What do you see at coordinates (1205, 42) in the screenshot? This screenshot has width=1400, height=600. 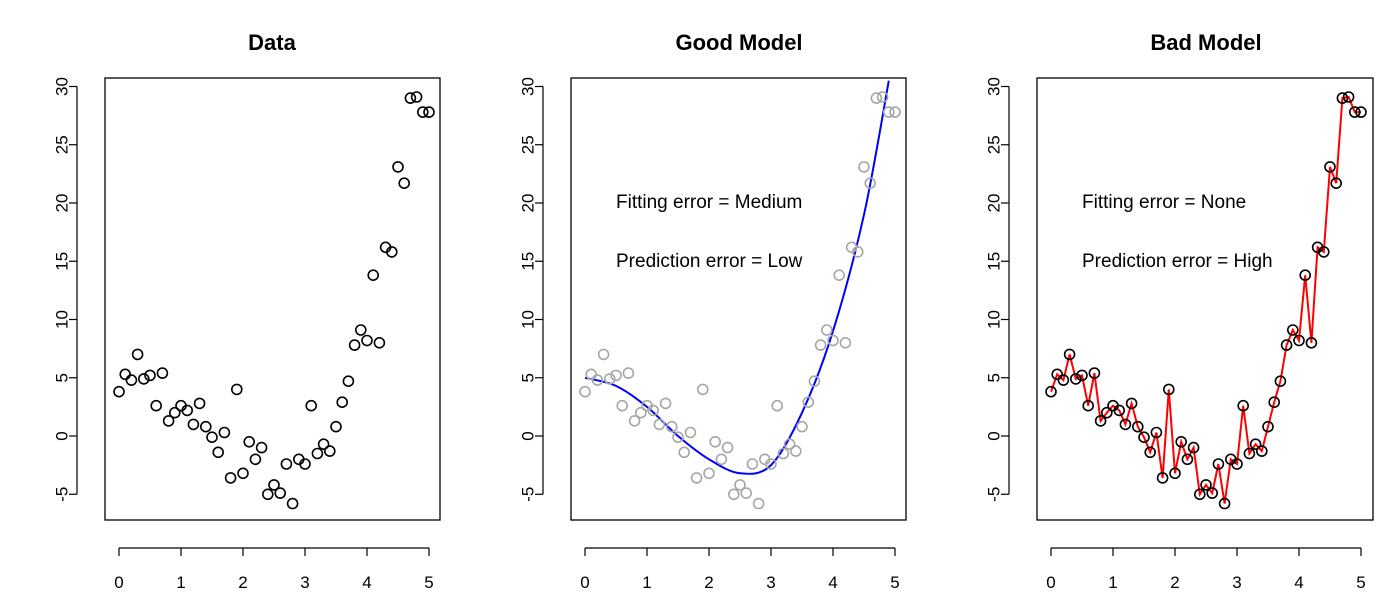 I see `chart-title: Bad Model` at bounding box center [1205, 42].